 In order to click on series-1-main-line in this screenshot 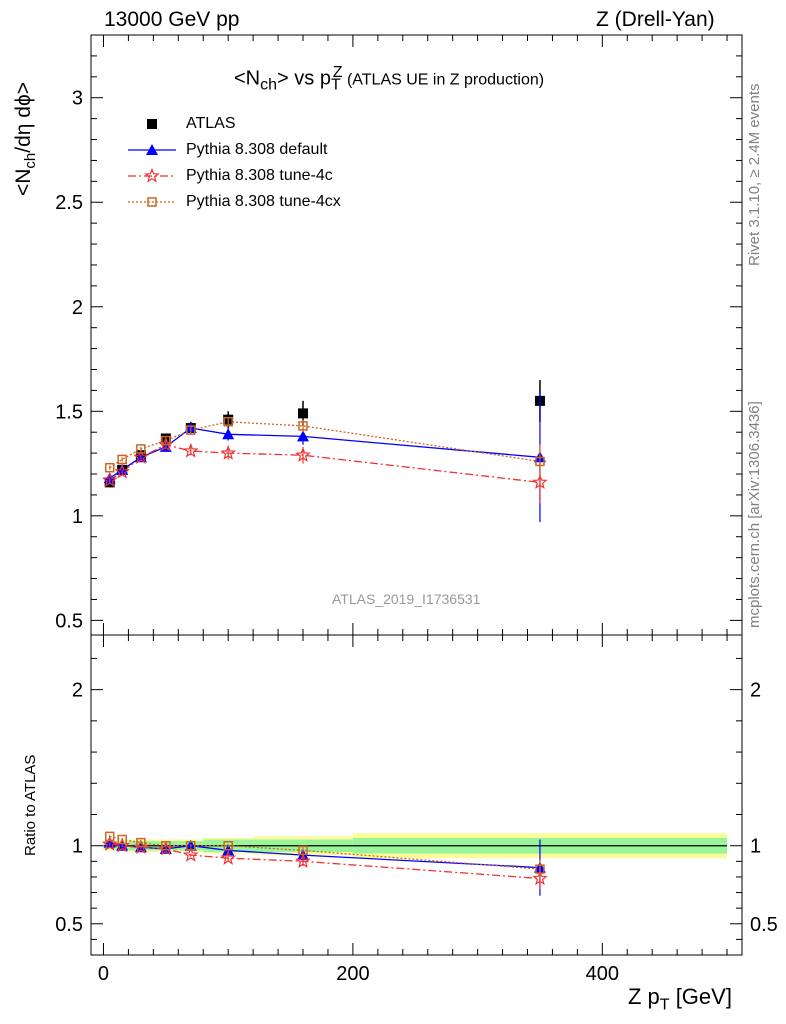, I will do `click(325, 464)`.